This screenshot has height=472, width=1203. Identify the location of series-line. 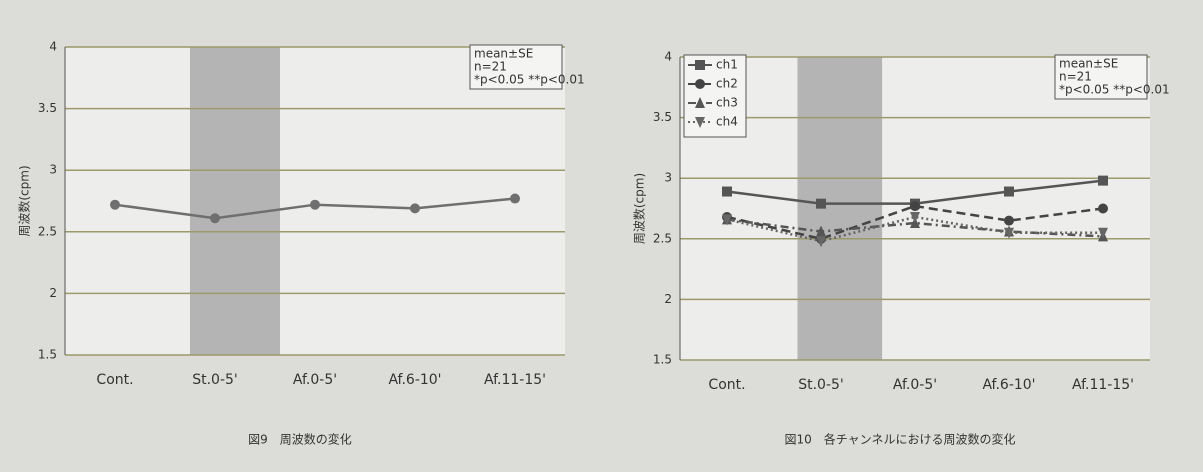
(914, 229).